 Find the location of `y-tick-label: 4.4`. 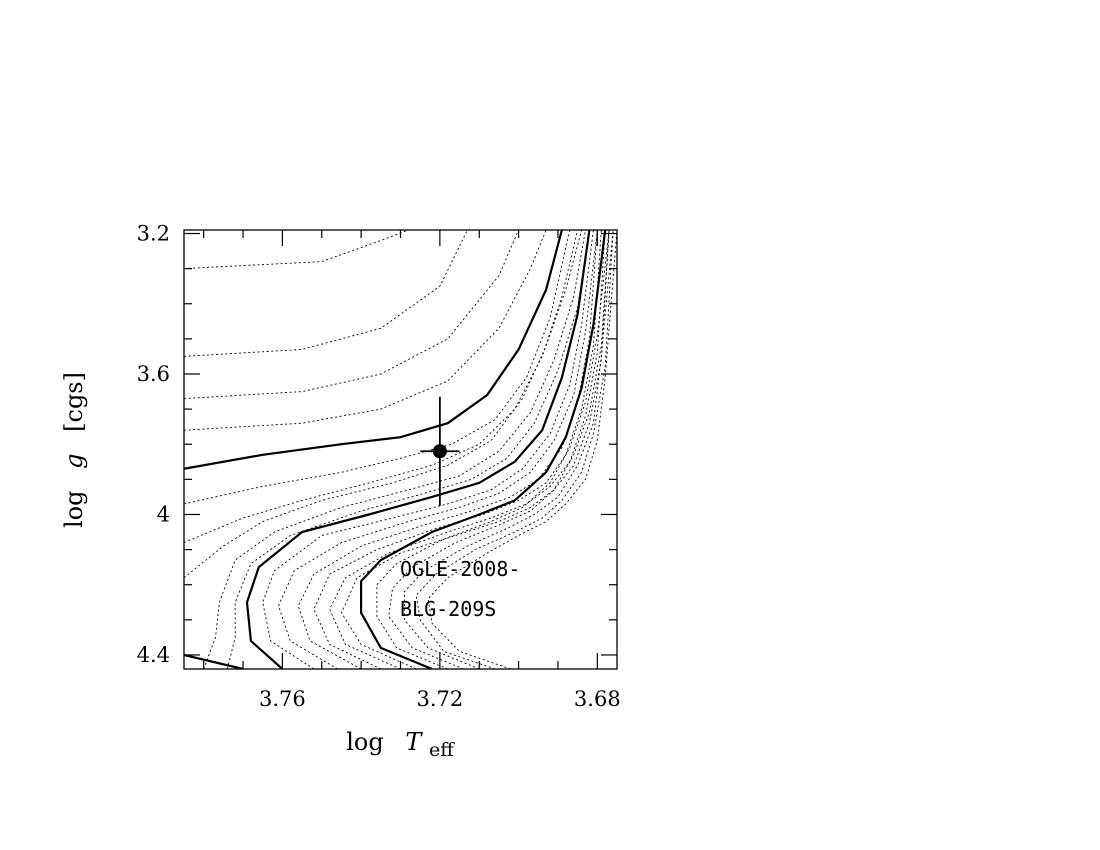

y-tick-label: 4.4 is located at coordinates (153, 655).